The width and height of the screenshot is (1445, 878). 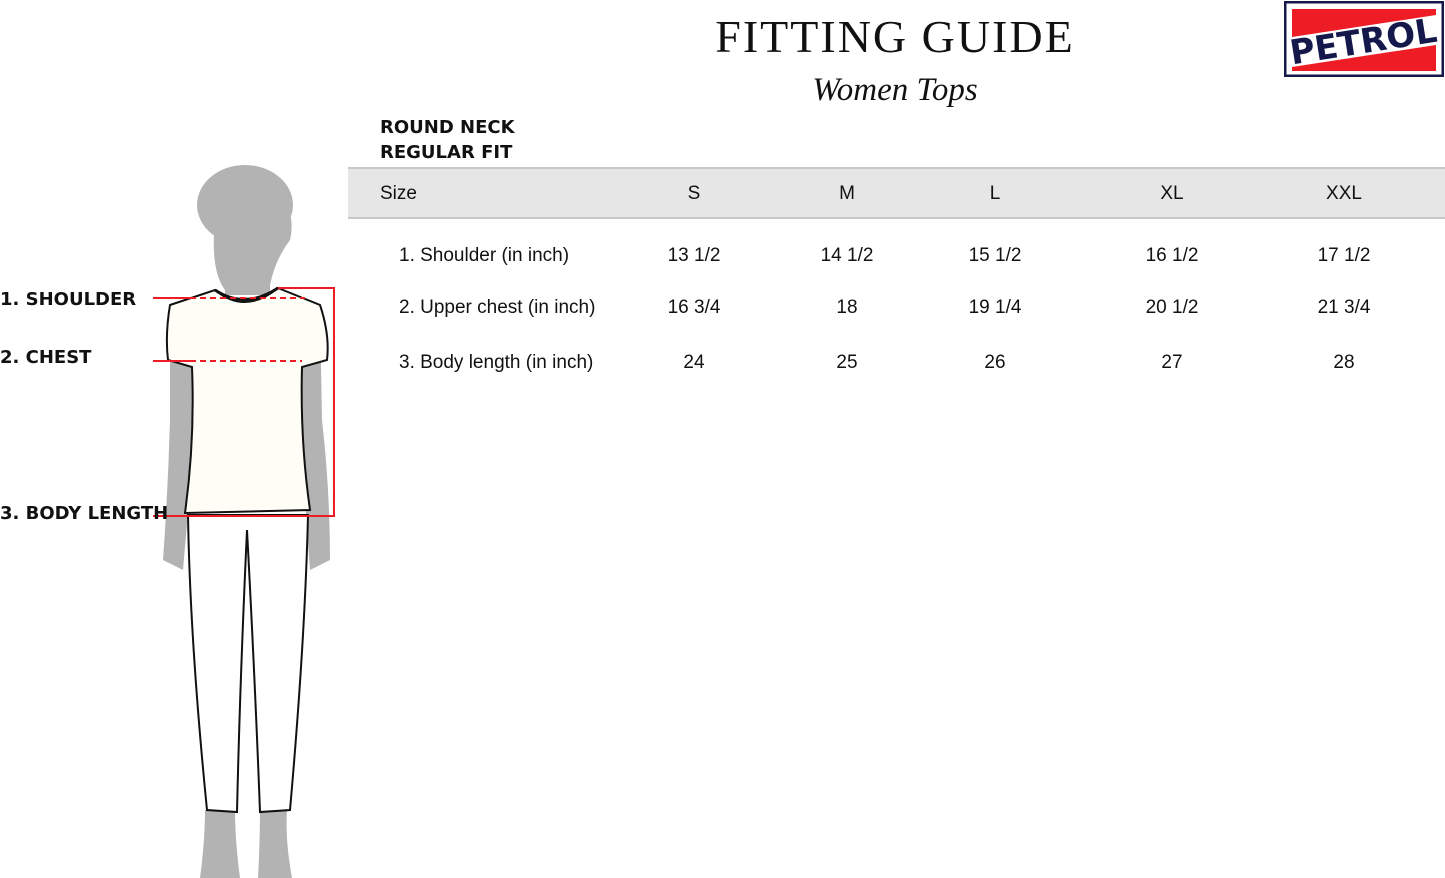 I want to click on cell: 19 1/4, so click(x=995, y=307).